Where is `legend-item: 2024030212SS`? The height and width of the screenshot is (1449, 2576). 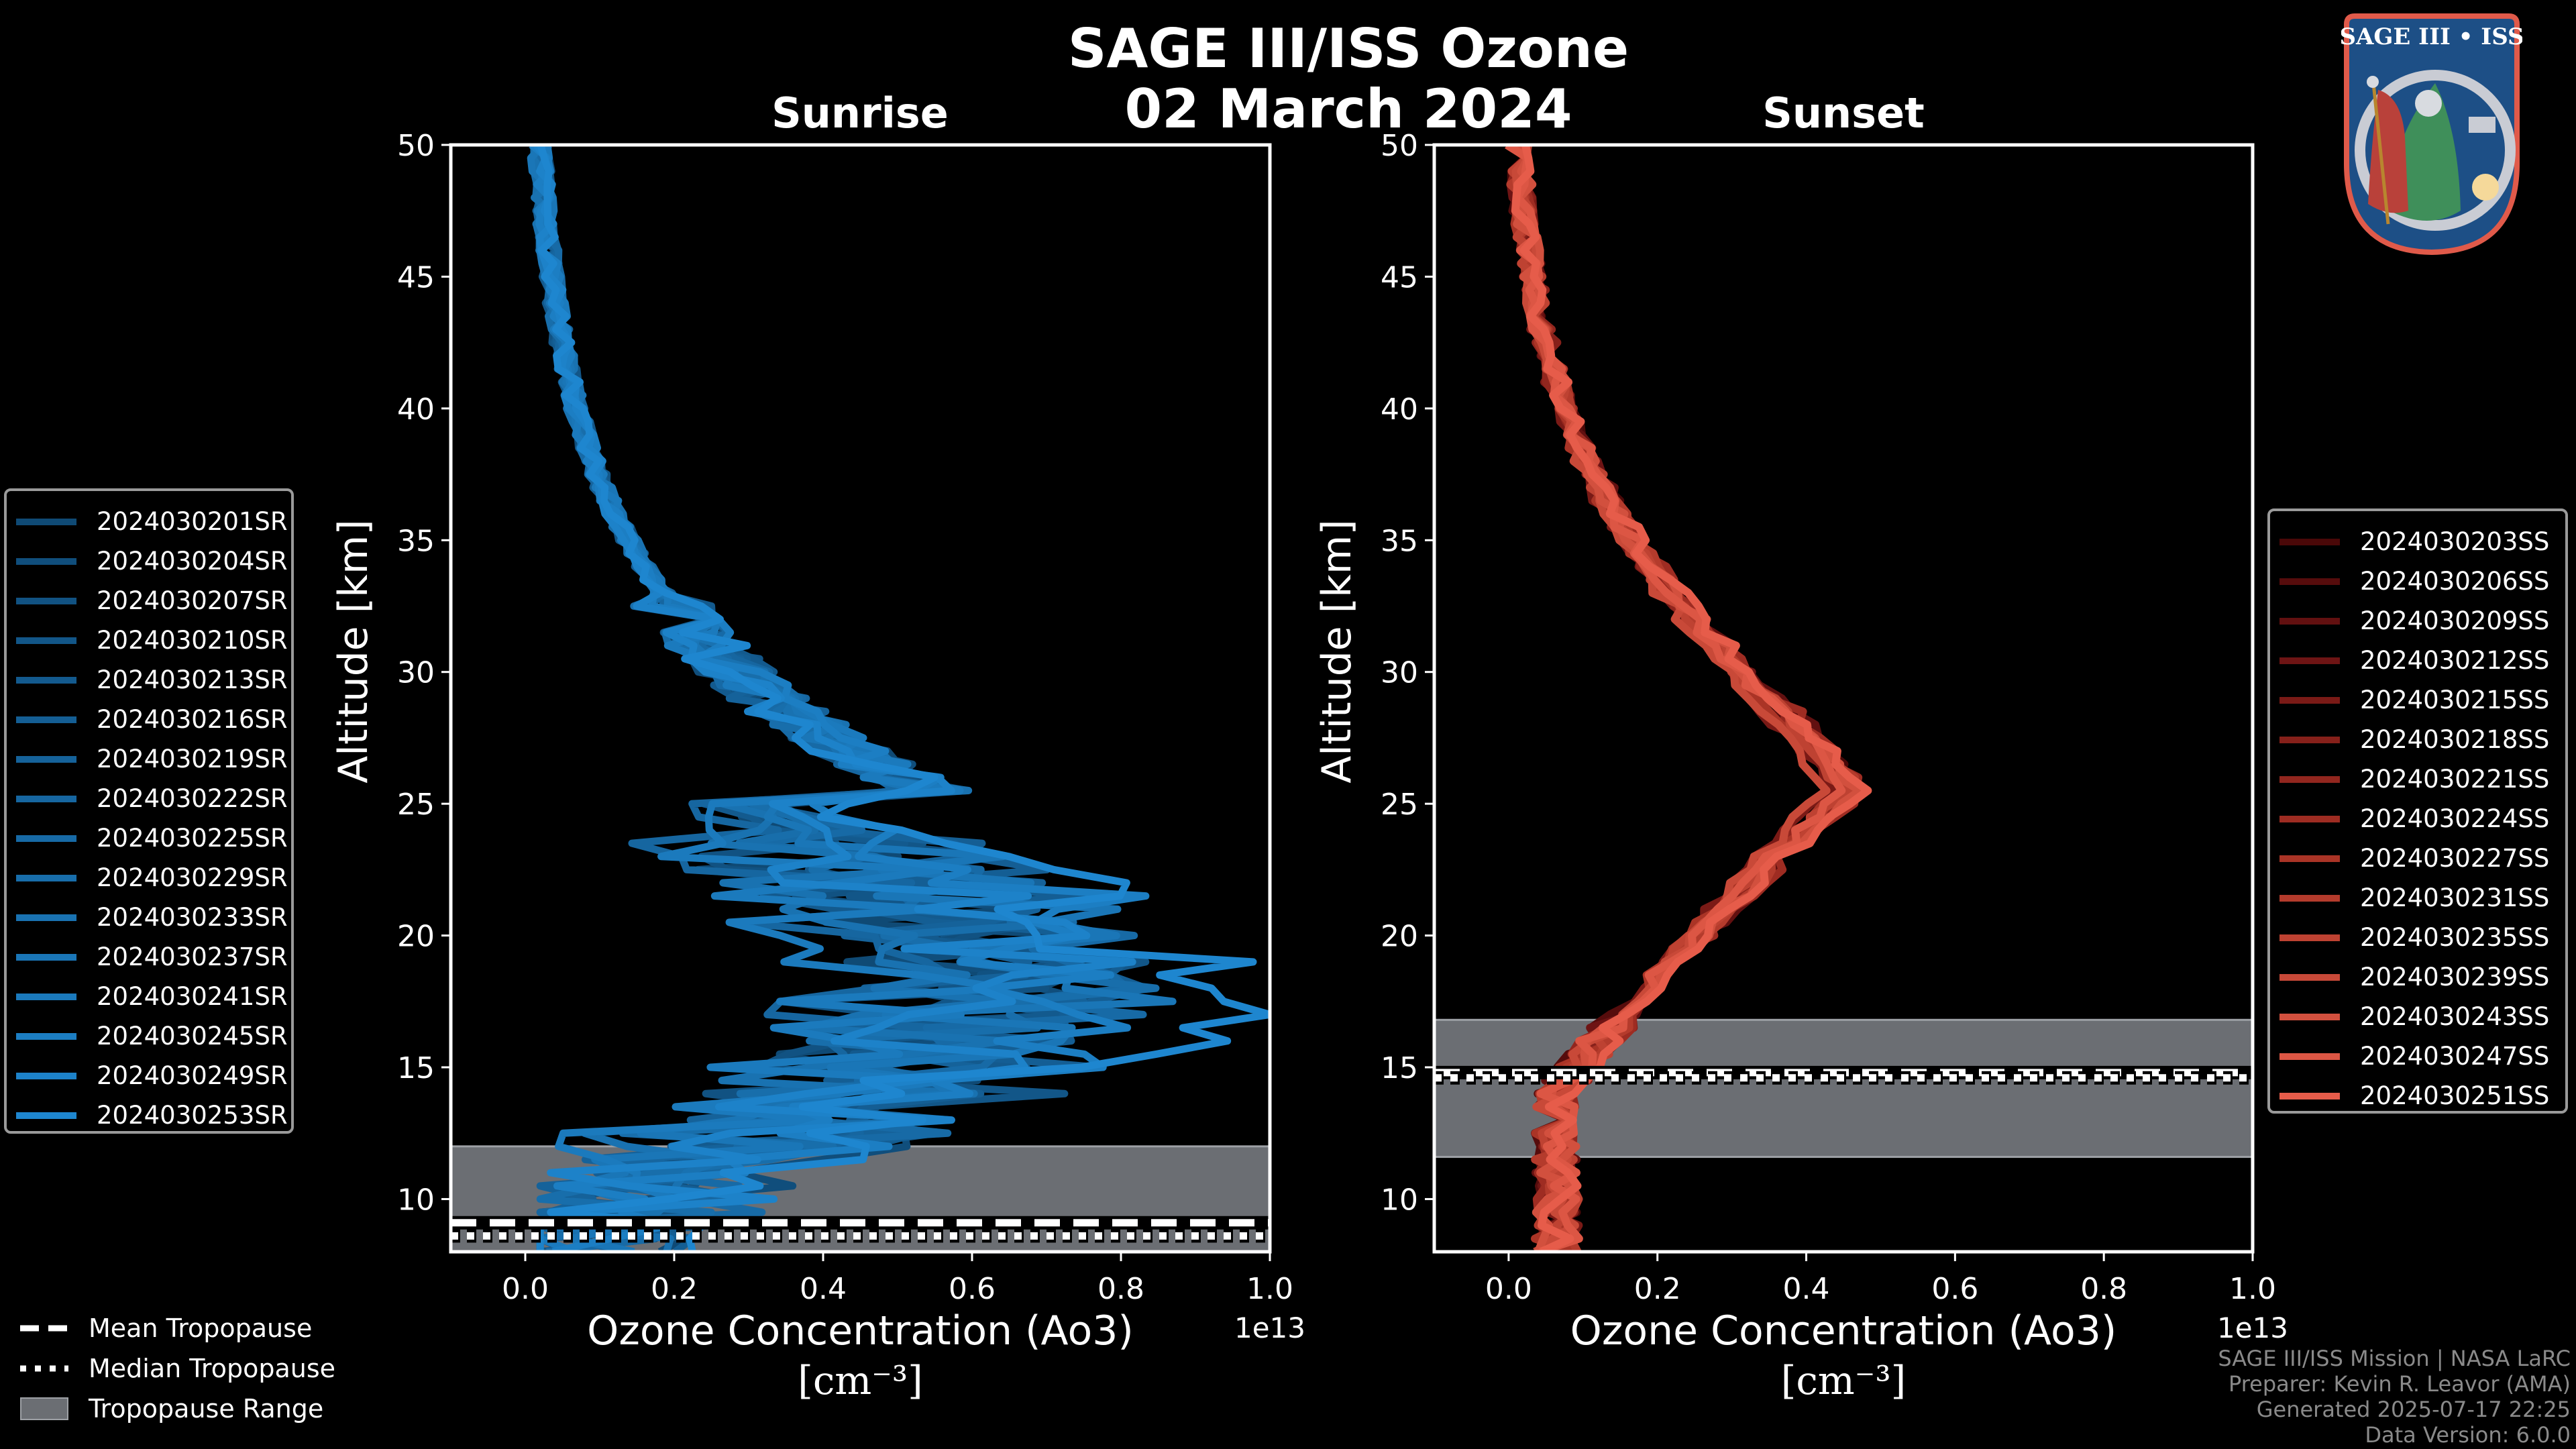 legend-item: 2024030212SS is located at coordinates (2409, 660).